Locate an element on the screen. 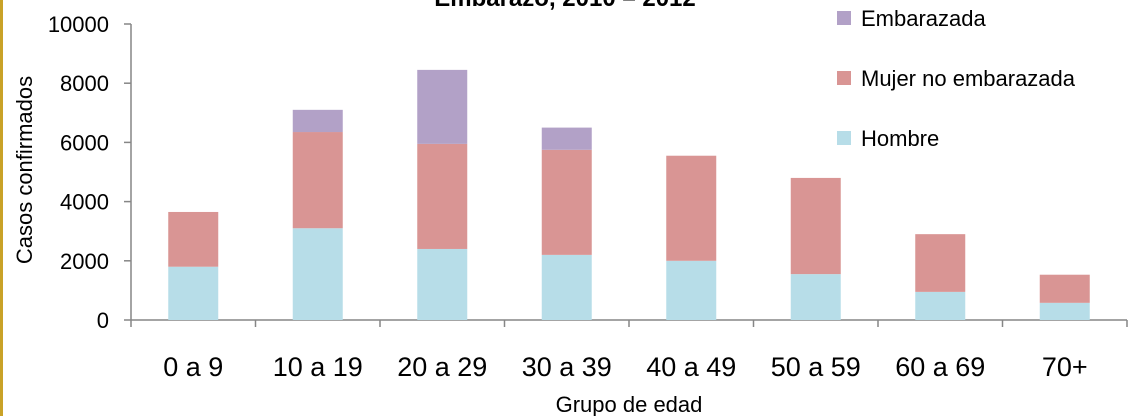 This screenshot has height=416, width=1131. y-tick-label: 2000 is located at coordinates (84, 261).